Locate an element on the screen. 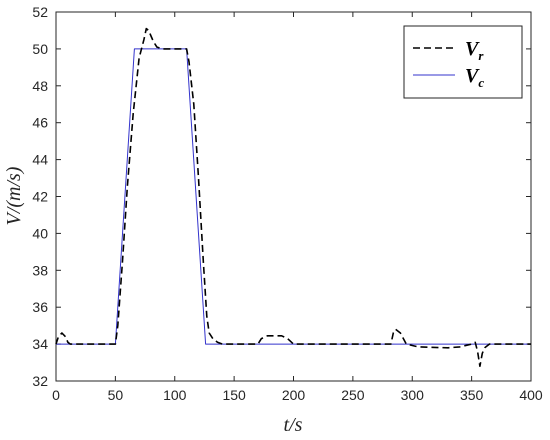  x-tick-label: 350 is located at coordinates (472, 395).